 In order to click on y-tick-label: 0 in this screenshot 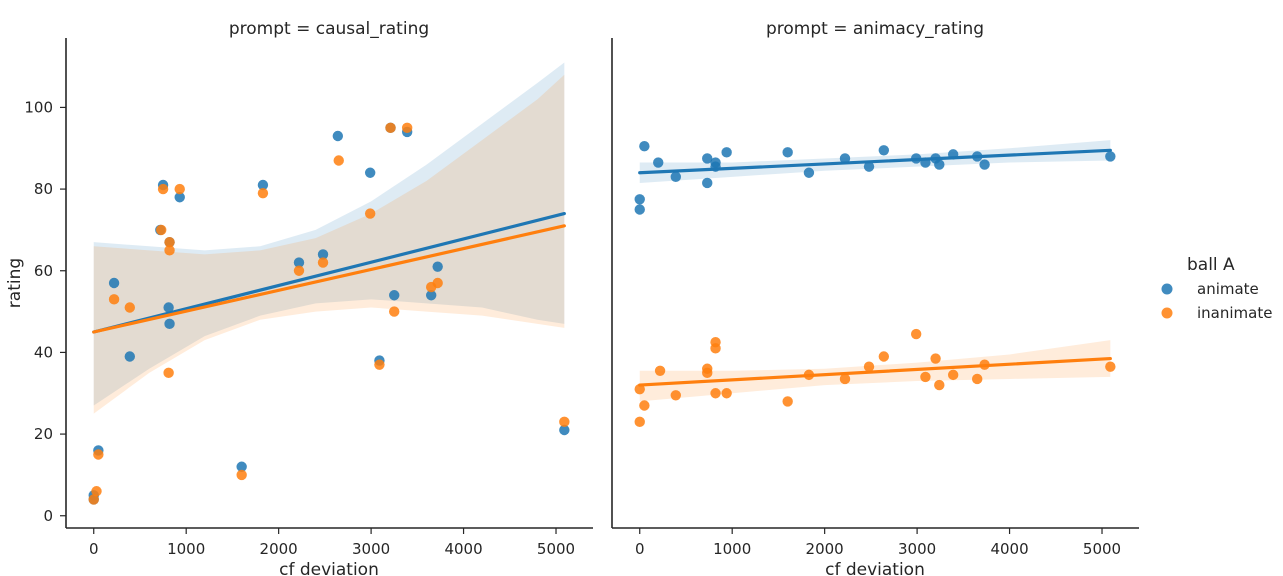, I will do `click(48, 516)`.